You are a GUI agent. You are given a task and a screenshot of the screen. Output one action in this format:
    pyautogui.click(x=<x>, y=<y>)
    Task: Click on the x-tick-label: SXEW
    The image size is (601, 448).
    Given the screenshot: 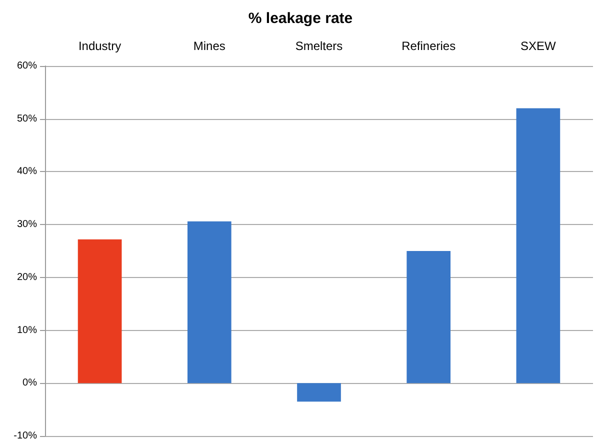 What is the action you would take?
    pyautogui.click(x=538, y=46)
    